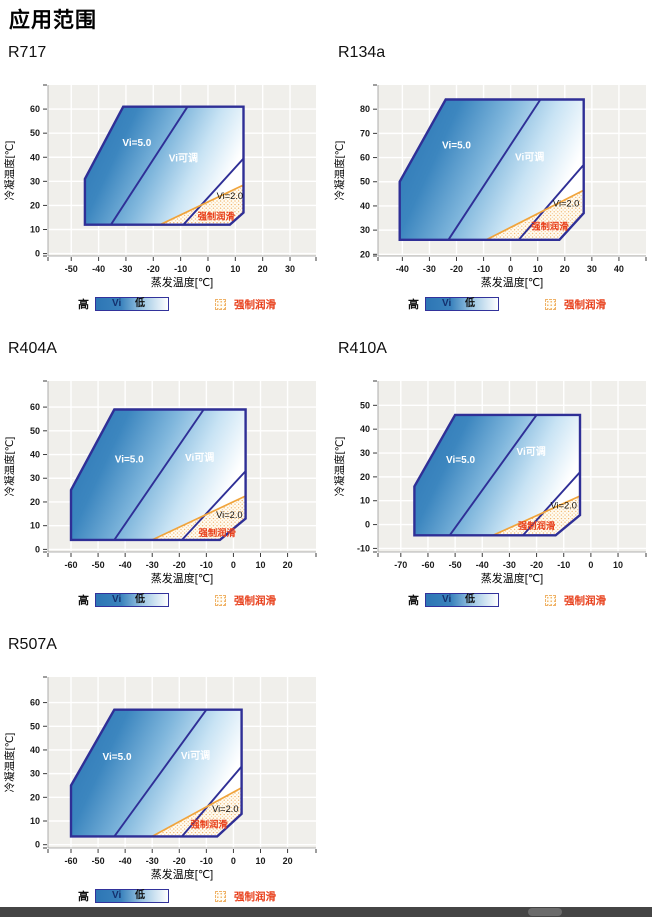 The height and width of the screenshot is (917, 652). What do you see at coordinates (362, 52) in the screenshot?
I see `chart-title-r134a: R134a` at bounding box center [362, 52].